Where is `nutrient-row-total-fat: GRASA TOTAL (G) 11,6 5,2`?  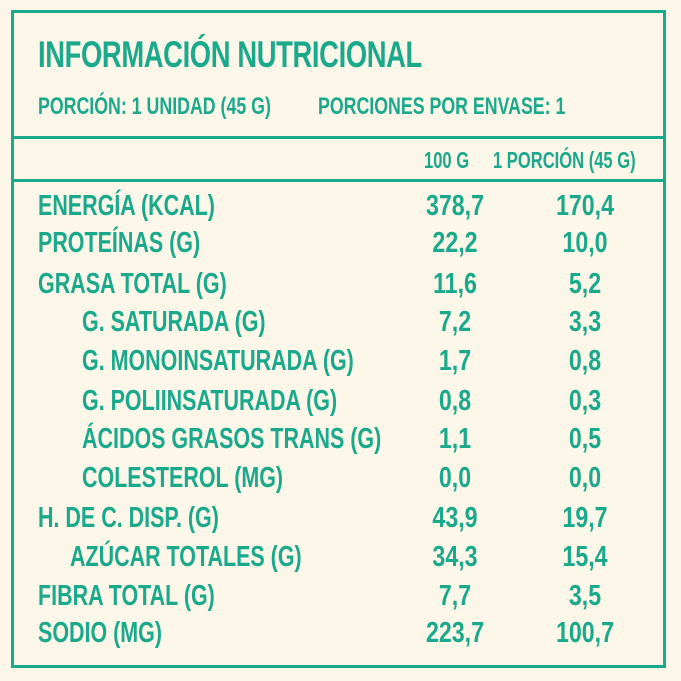
nutrient-row-total-fat: GRASA TOTAL (G) 11,6 5,2 is located at coordinates (340, 286).